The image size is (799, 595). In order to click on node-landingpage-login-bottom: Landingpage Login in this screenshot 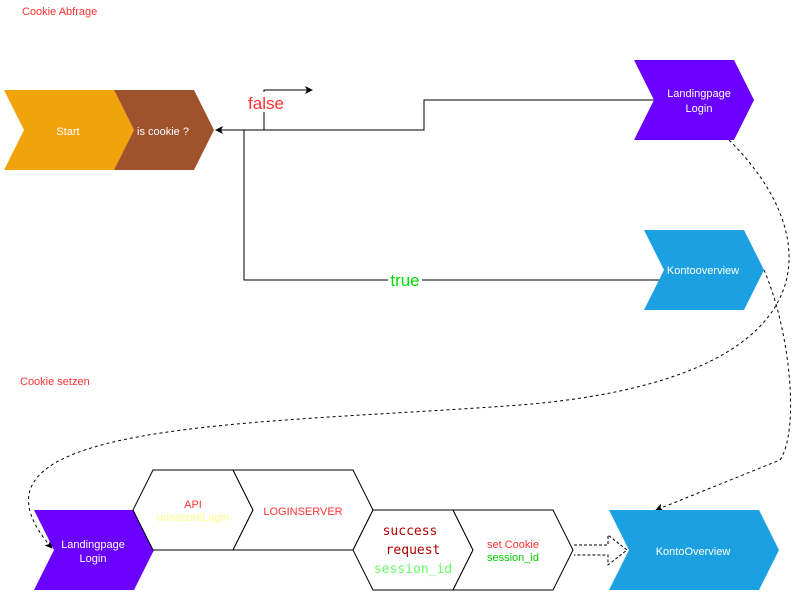, I will do `click(94, 550)`.